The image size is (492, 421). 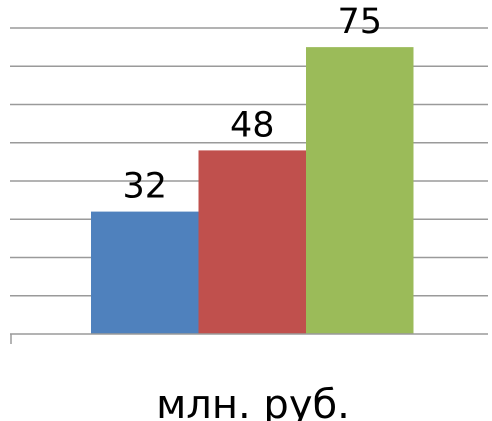 What do you see at coordinates (252, 125) in the screenshot?
I see `bar-value-label-2: 48` at bounding box center [252, 125].